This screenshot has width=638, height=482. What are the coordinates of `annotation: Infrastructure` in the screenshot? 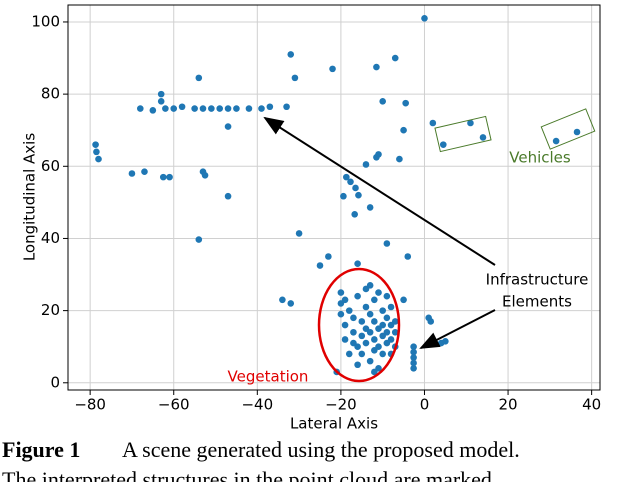 It's located at (537, 280).